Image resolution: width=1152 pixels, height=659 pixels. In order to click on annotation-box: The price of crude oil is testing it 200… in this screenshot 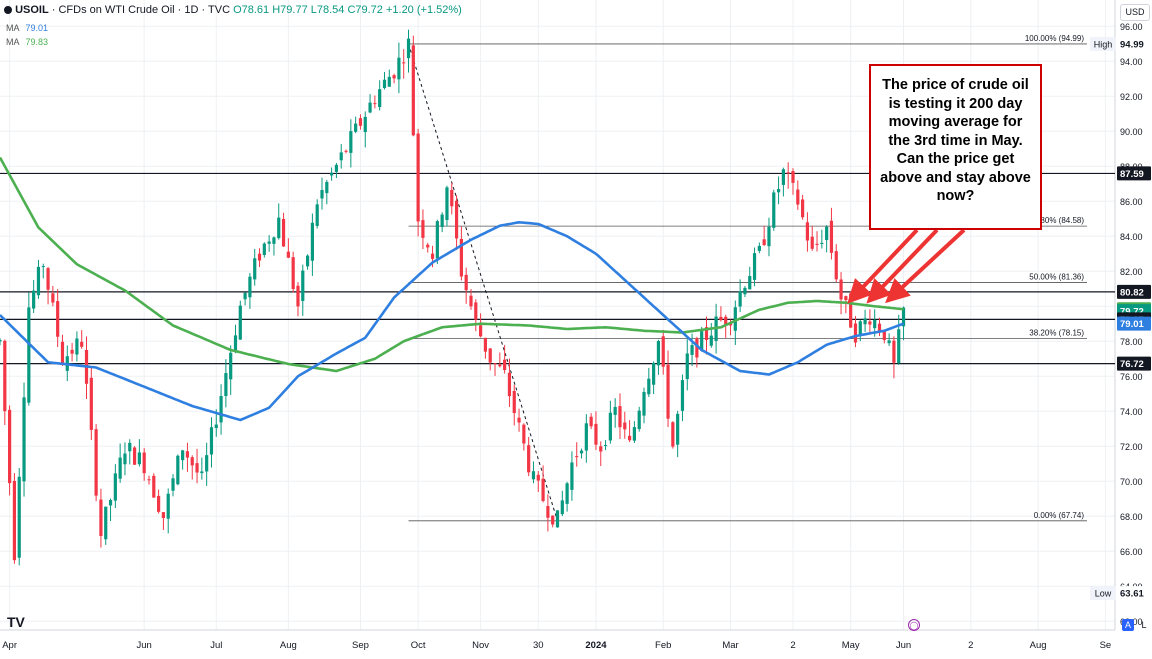, I will do `click(955, 147)`.